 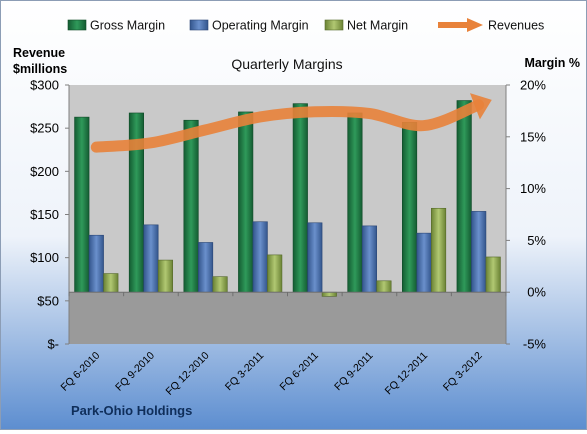 I want to click on bar-gross-margin-fq-6-2010, so click(x=82, y=204).